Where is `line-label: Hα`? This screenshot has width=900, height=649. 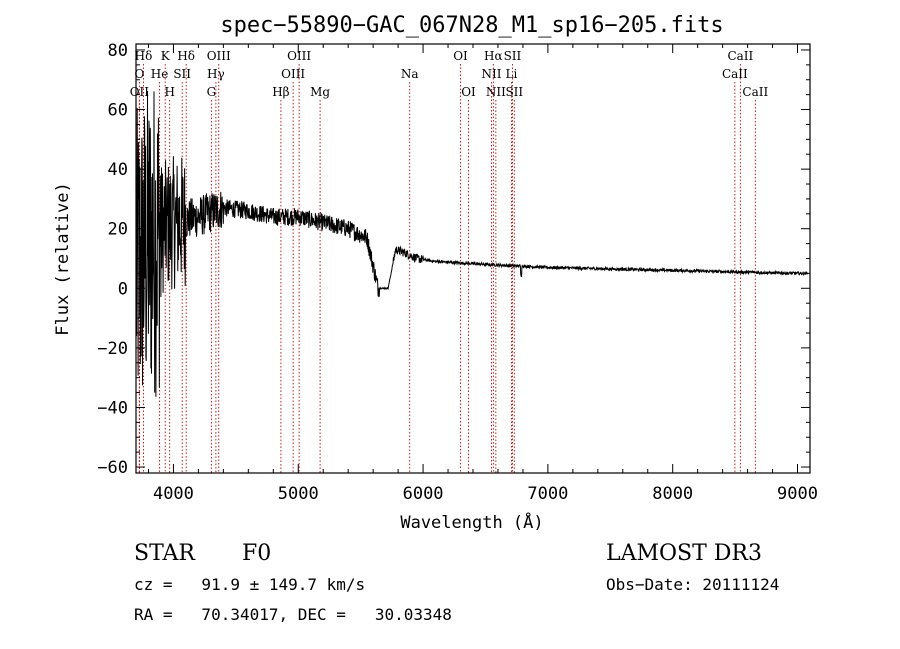
line-label: Hα is located at coordinates (493, 56).